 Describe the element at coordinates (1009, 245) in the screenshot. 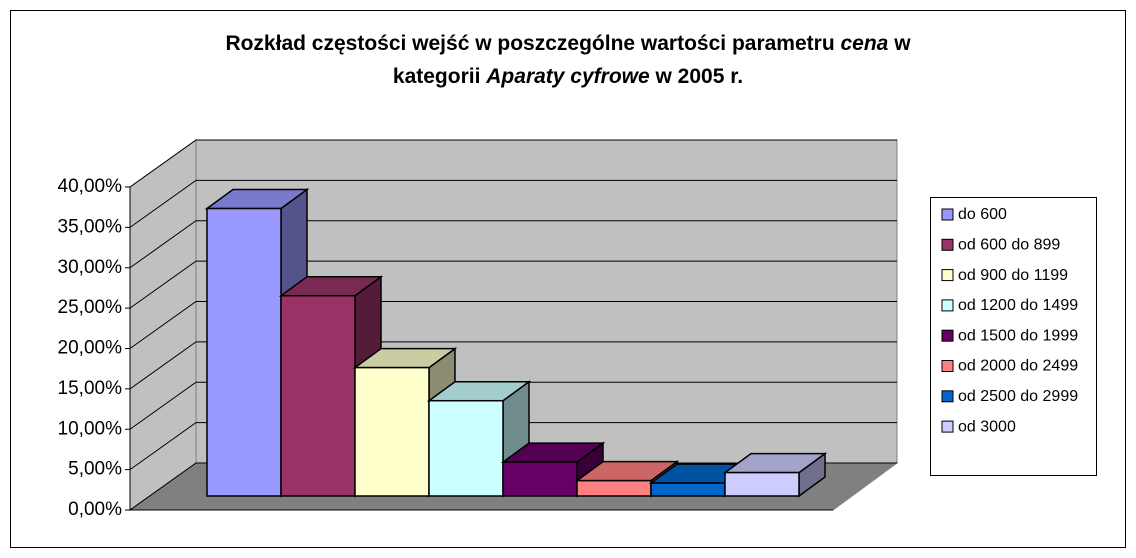

I see `legend-label: od 600 do 899` at that location.